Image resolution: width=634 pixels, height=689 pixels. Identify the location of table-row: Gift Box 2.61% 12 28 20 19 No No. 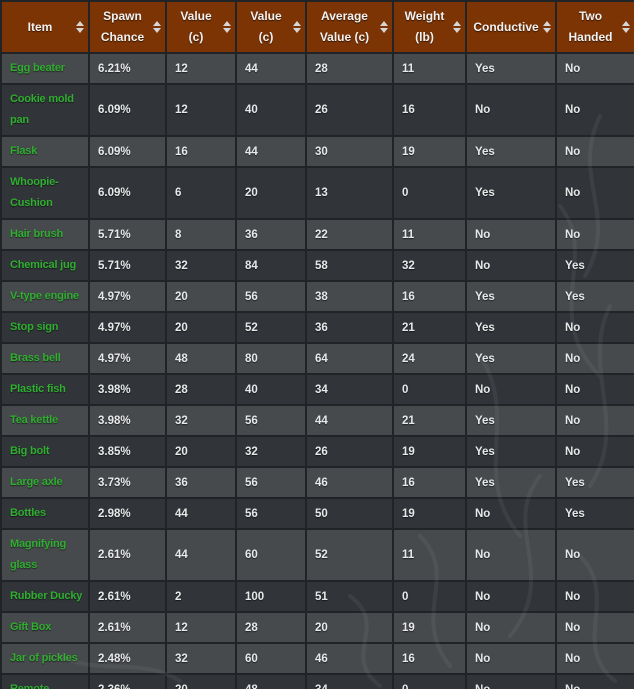
(317, 627).